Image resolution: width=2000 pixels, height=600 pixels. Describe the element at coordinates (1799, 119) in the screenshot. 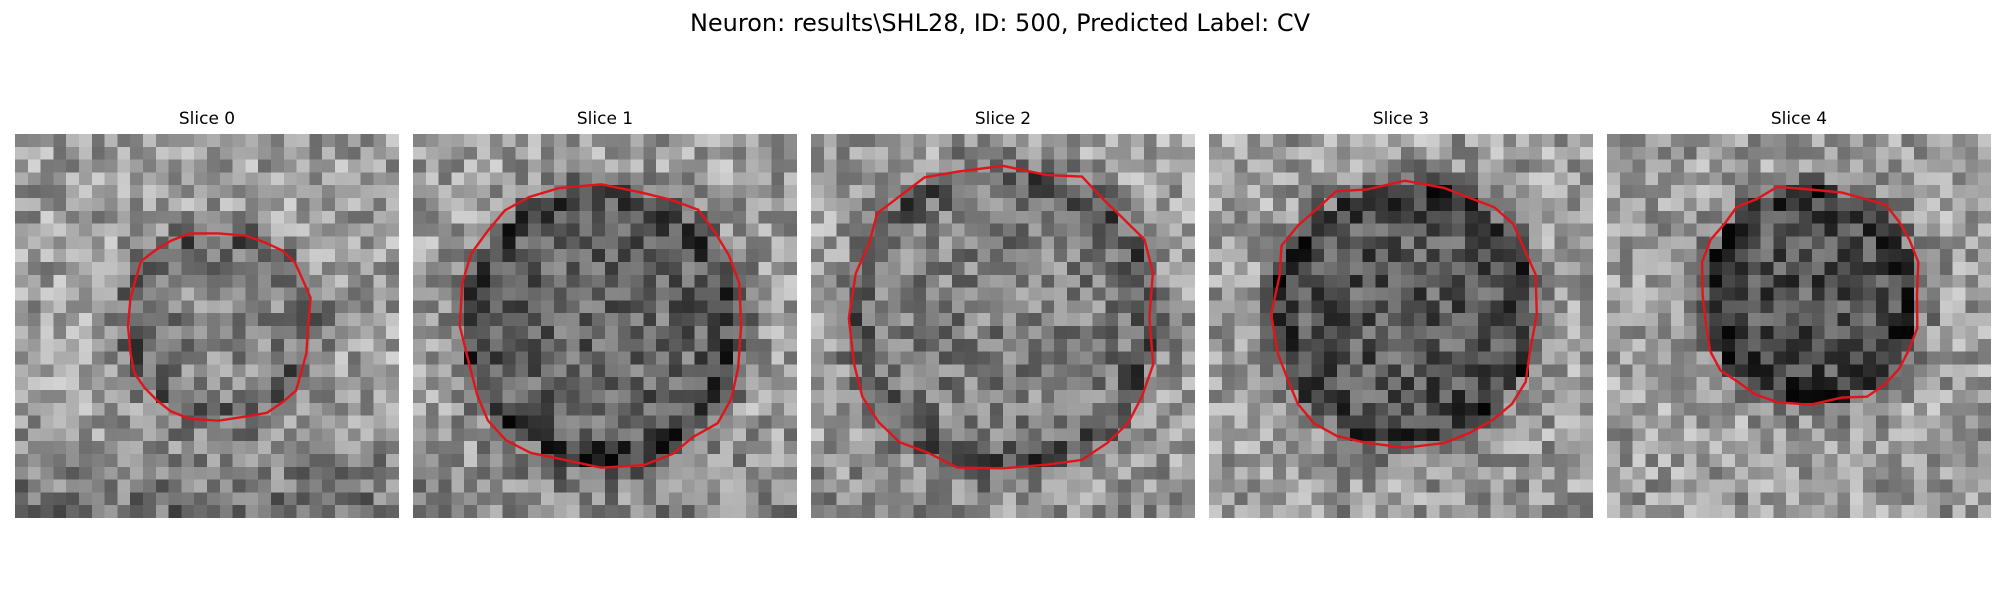

I see `slice-title: Slice 4` at that location.